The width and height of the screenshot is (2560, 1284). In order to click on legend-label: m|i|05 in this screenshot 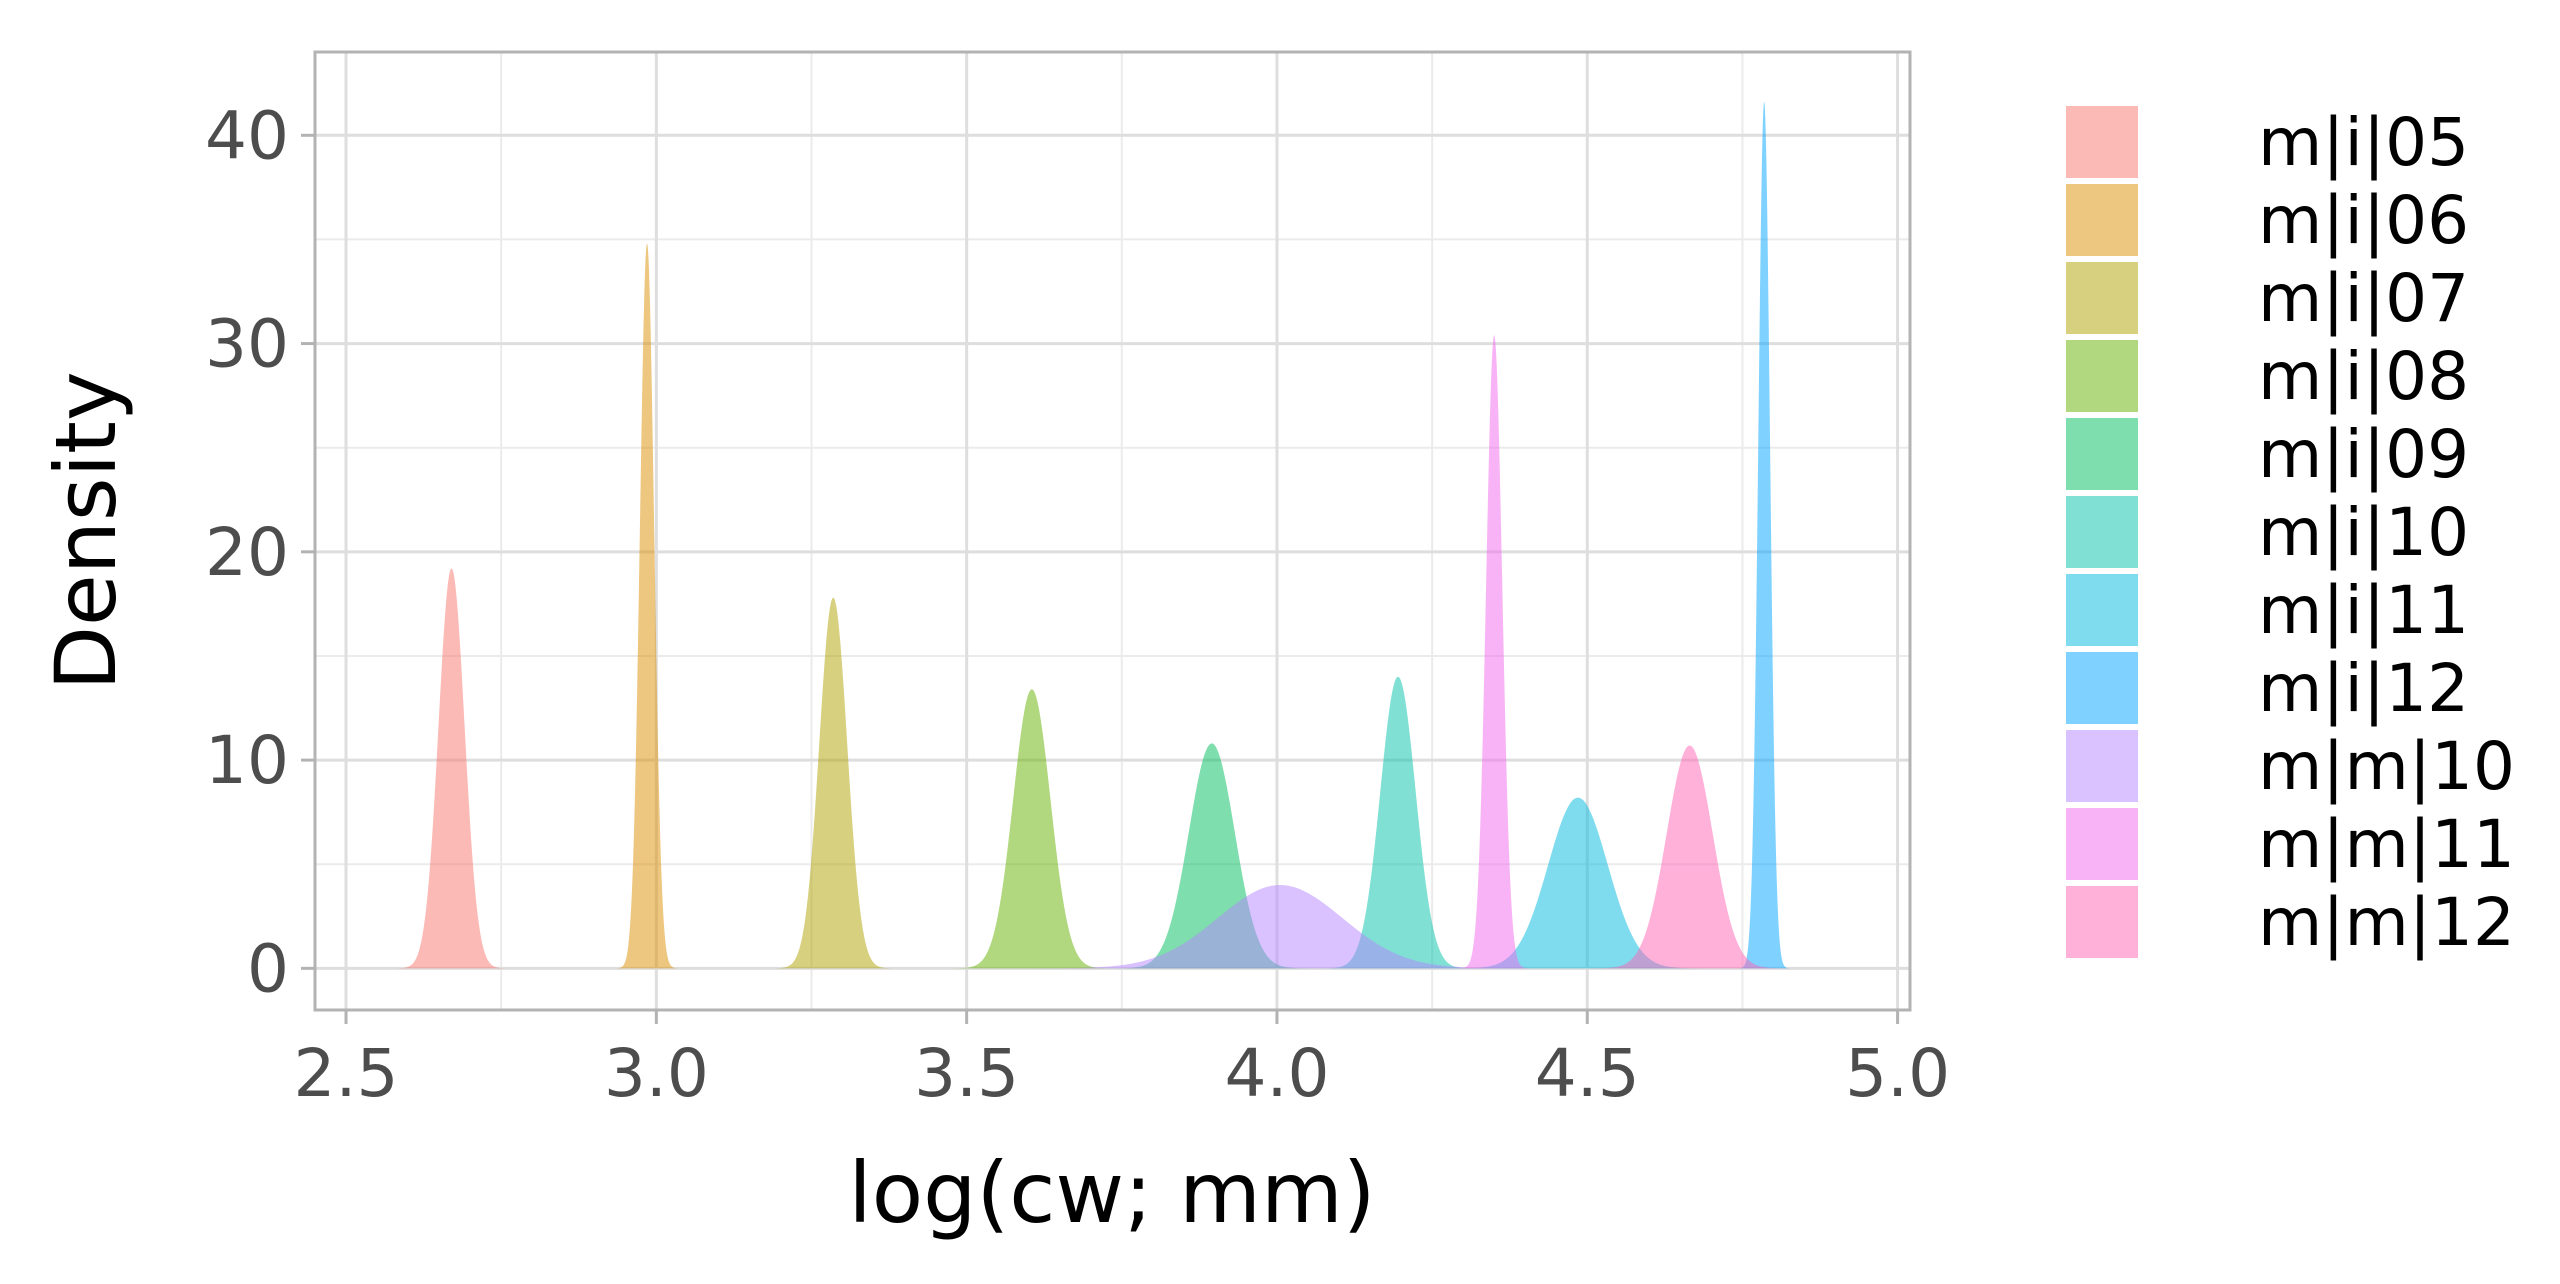, I will do `click(2363, 142)`.